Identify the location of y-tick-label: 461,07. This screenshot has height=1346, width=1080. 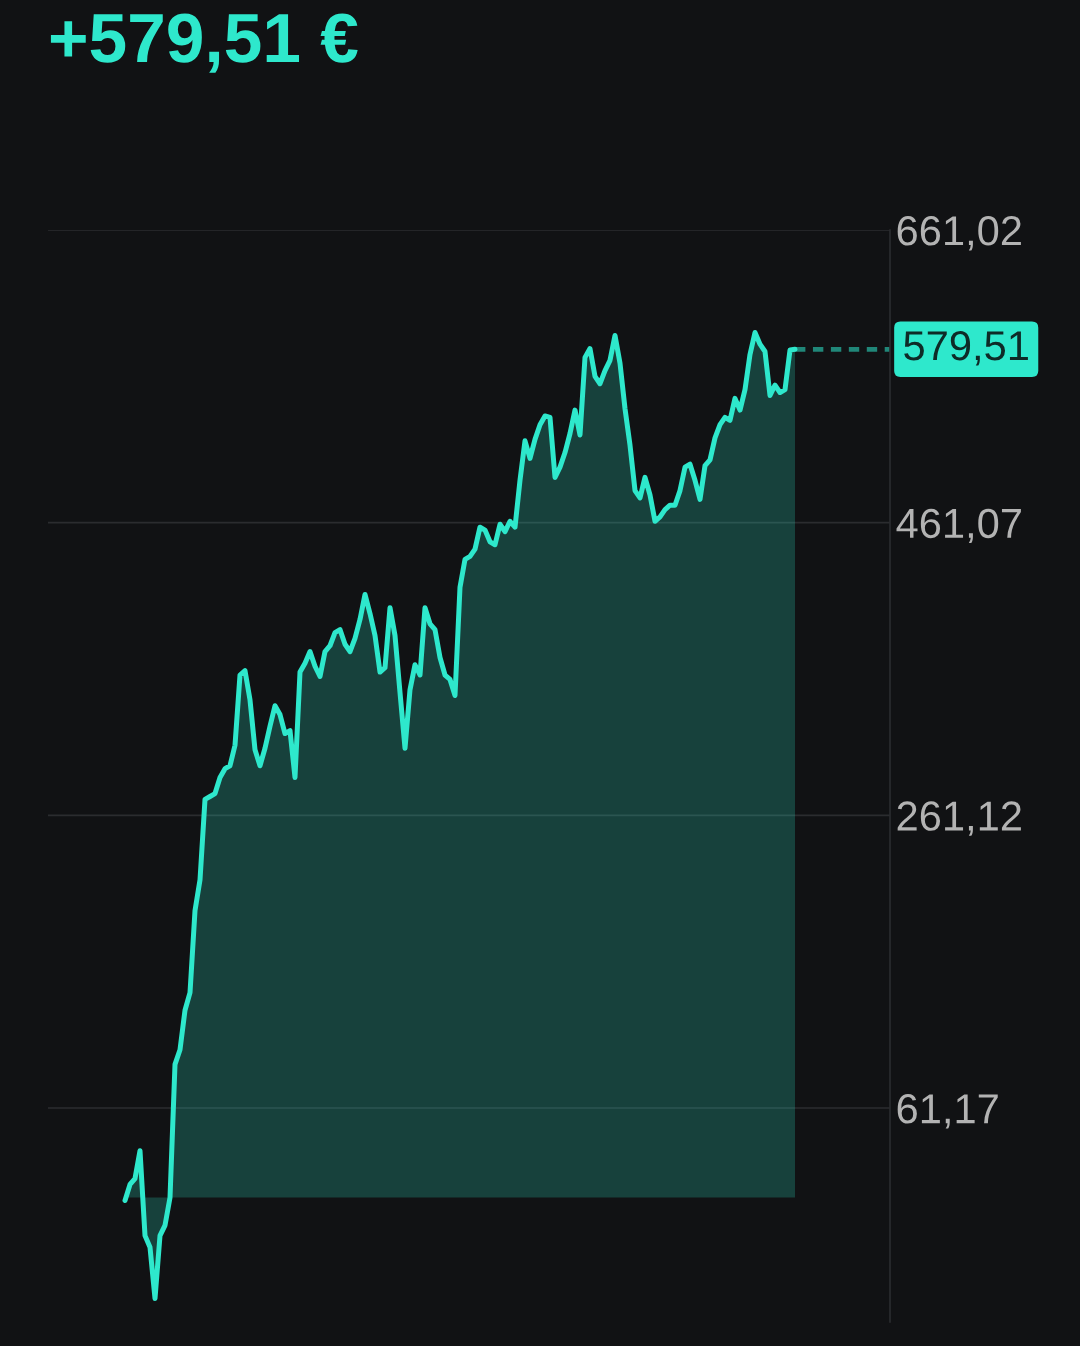
(958, 526).